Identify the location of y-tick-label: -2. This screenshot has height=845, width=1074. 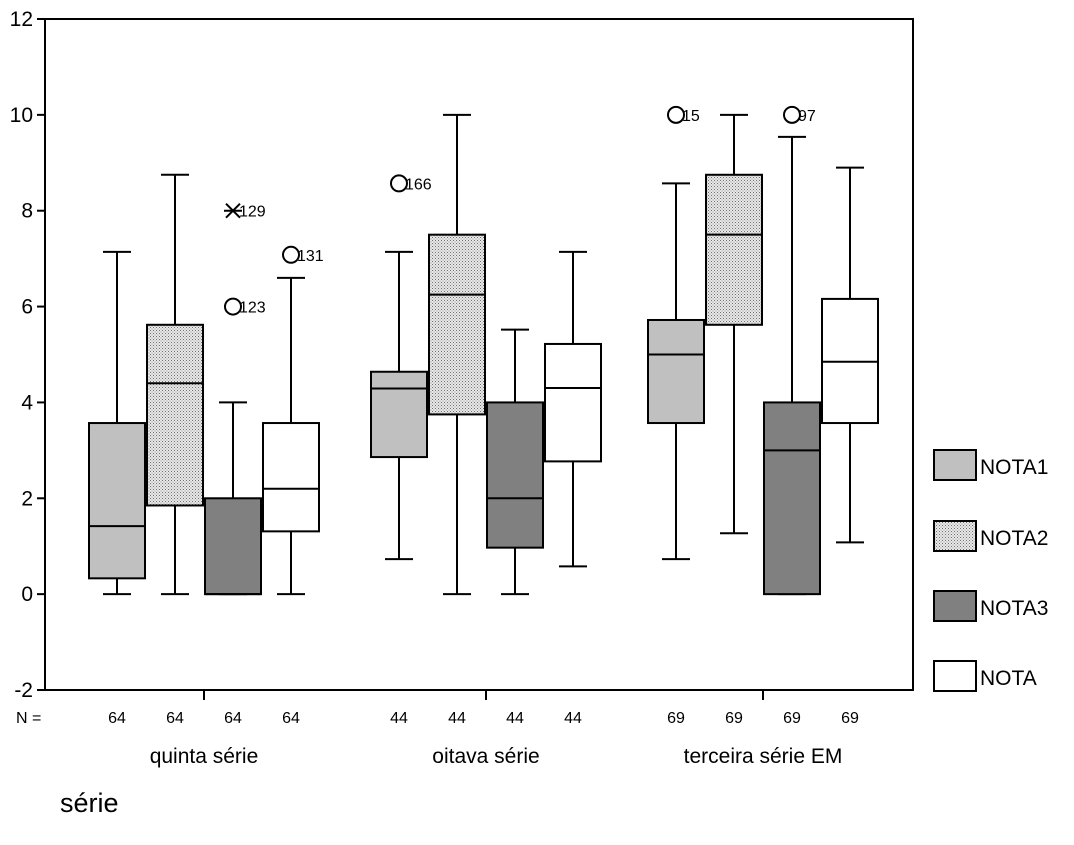
(23, 690).